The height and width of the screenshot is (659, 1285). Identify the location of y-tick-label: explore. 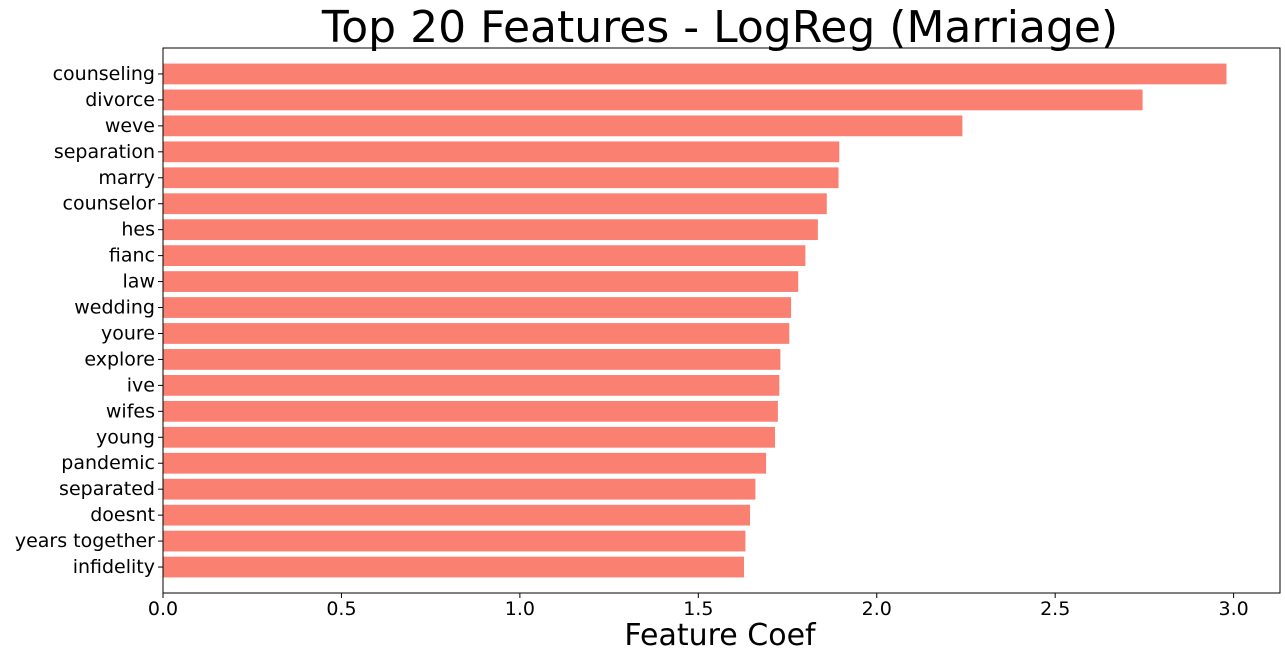
(119, 359).